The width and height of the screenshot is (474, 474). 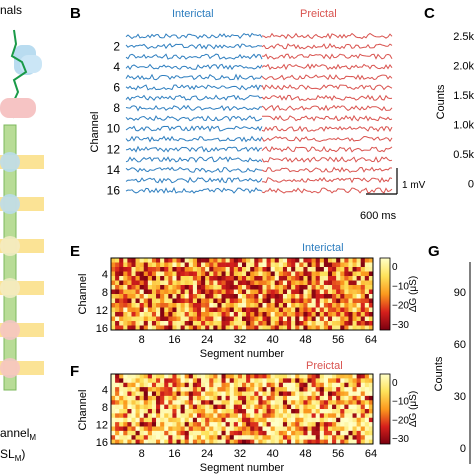 What do you see at coordinates (105, 275) in the screenshot?
I see `panel_e-ytick-label: 4` at bounding box center [105, 275].